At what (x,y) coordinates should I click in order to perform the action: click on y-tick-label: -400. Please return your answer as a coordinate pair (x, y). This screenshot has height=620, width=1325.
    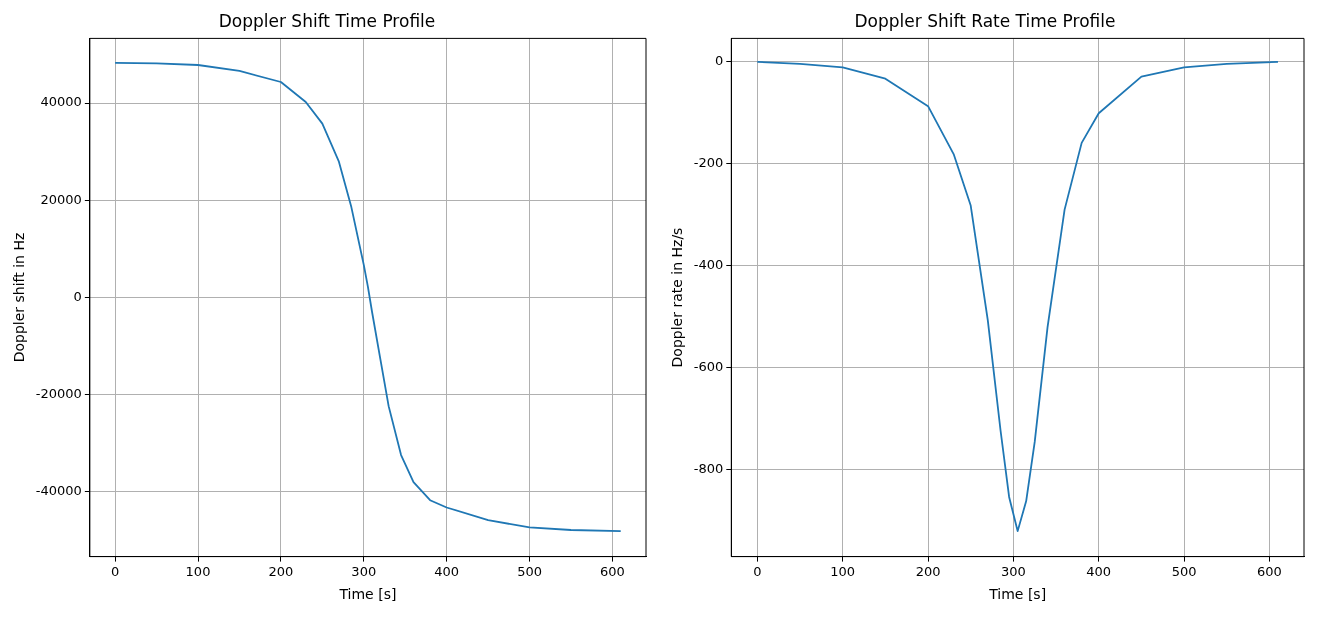
    Looking at the image, I should click on (708, 265).